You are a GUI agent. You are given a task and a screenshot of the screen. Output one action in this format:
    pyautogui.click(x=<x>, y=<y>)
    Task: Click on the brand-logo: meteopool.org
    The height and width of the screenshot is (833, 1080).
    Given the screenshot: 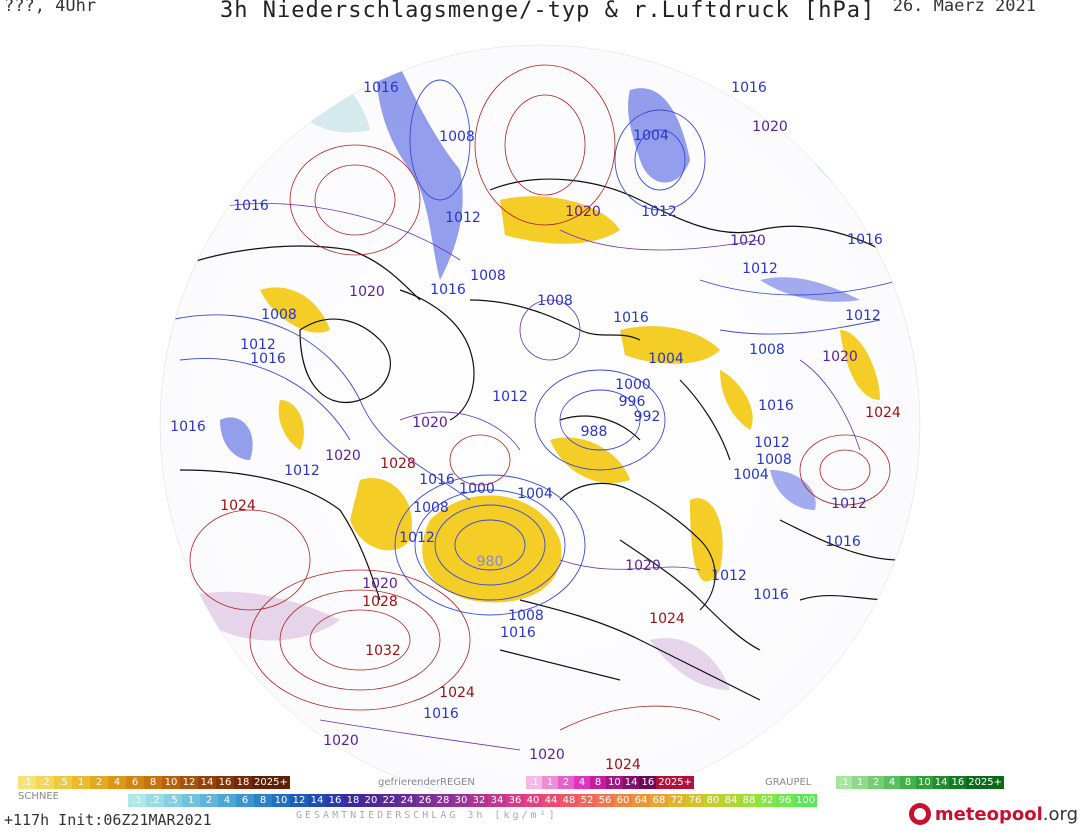 What is the action you would take?
    pyautogui.click(x=993, y=814)
    